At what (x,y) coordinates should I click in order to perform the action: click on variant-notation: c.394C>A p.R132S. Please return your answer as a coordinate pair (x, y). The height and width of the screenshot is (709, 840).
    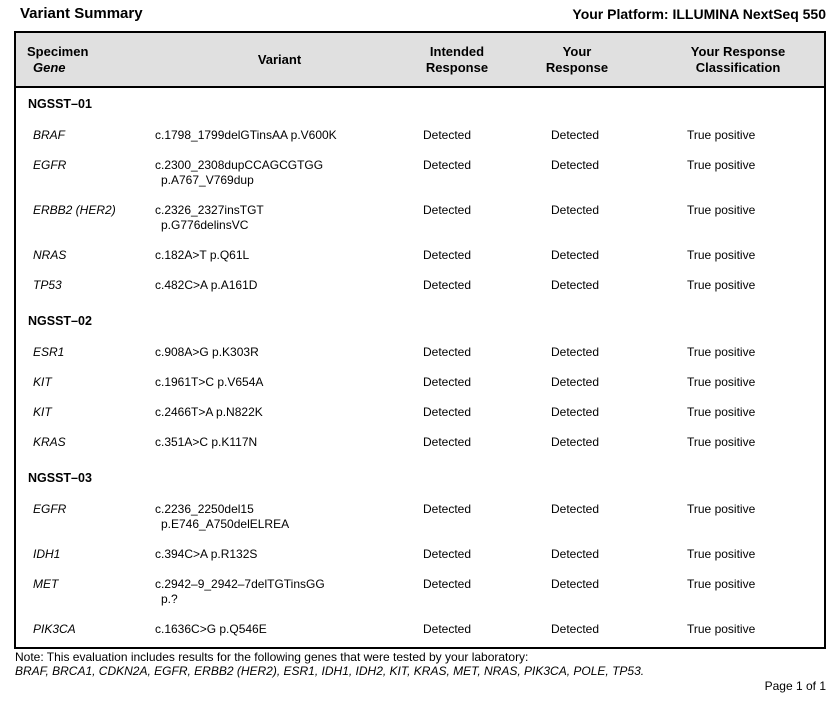
    Looking at the image, I should click on (279, 554).